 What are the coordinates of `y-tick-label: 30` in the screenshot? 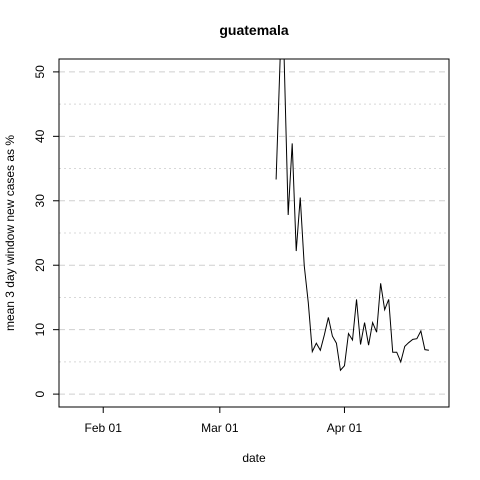 It's located at (40, 201).